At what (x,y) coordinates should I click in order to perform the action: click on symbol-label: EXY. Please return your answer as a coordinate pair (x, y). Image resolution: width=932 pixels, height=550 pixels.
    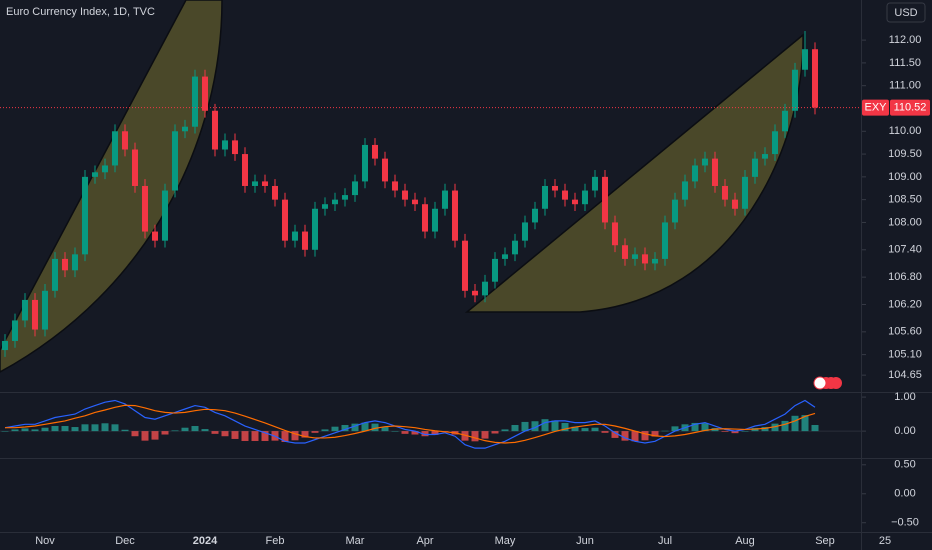
    Looking at the image, I should click on (875, 107).